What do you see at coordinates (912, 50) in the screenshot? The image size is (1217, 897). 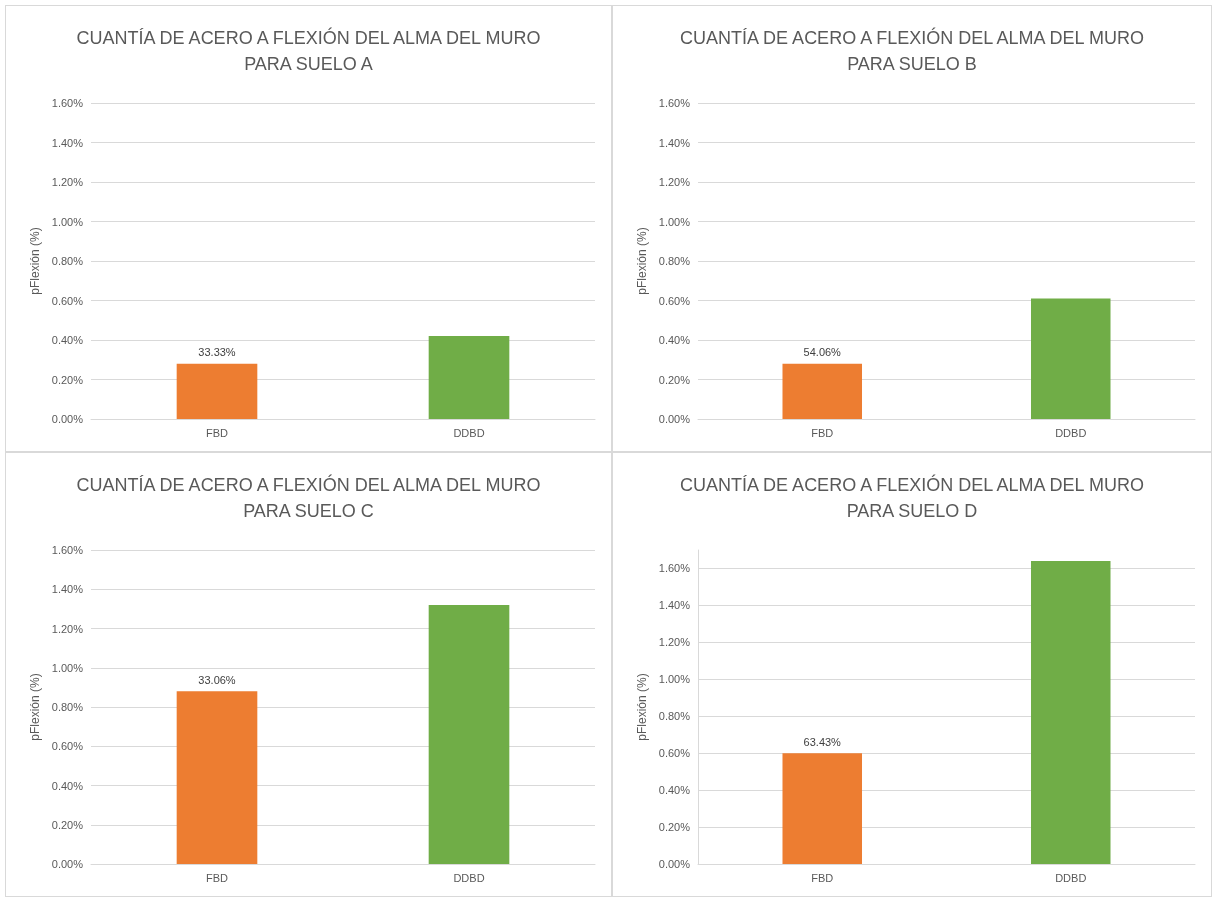 I see `chart-title: CUANTÍA DE ACERO A FLEXIÓN DEL ALMA DEL MURO PARA SUELO B` at bounding box center [912, 50].